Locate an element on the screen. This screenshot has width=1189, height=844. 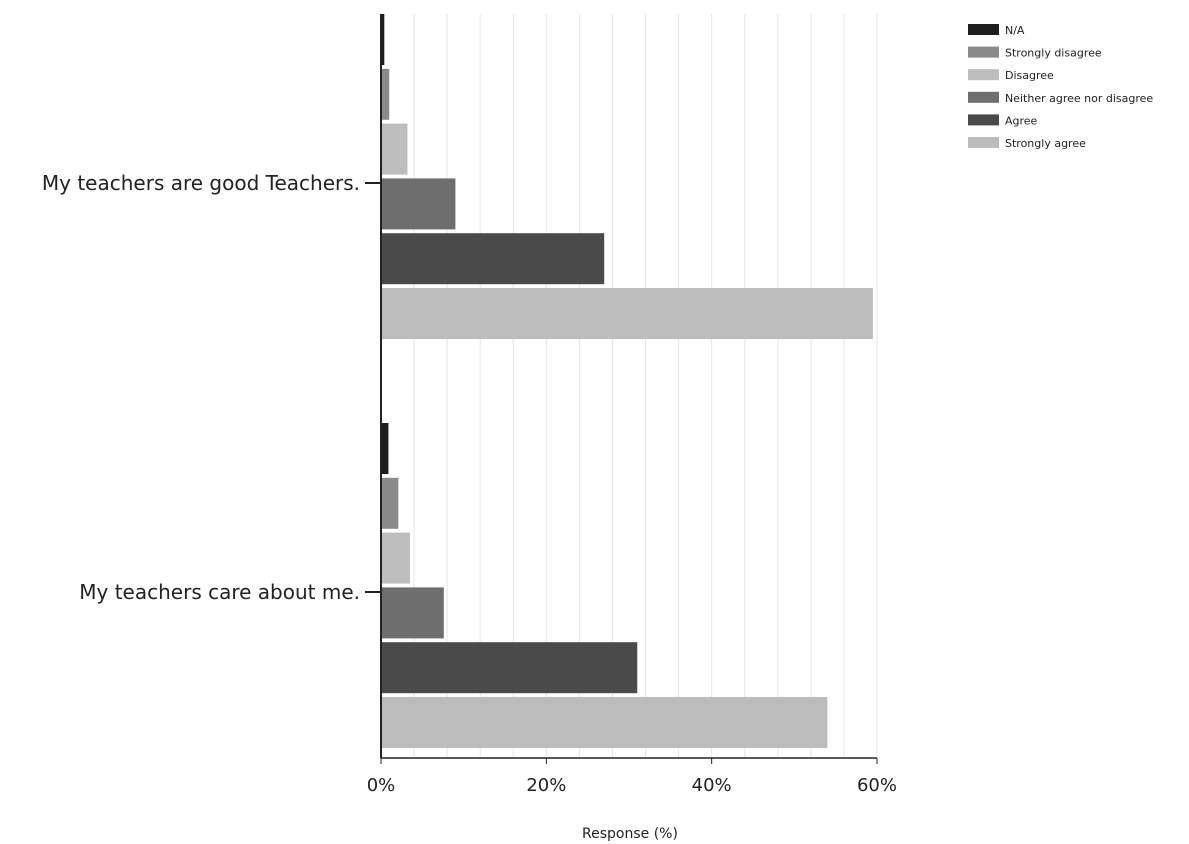
x-axis-title: Response (%) is located at coordinates (630, 834).